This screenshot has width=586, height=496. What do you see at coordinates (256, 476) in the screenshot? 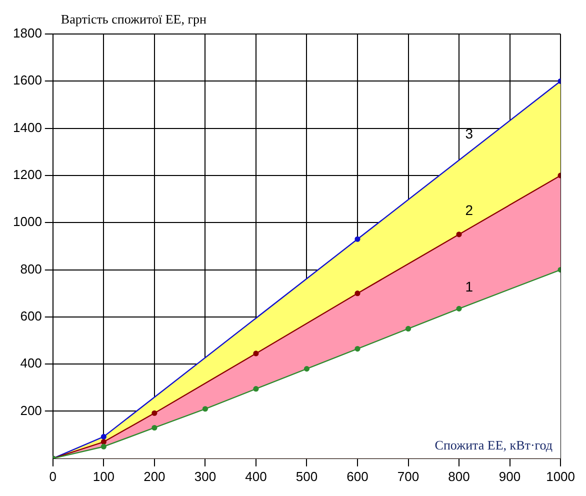
I see `x-tick-label: 400` at bounding box center [256, 476].